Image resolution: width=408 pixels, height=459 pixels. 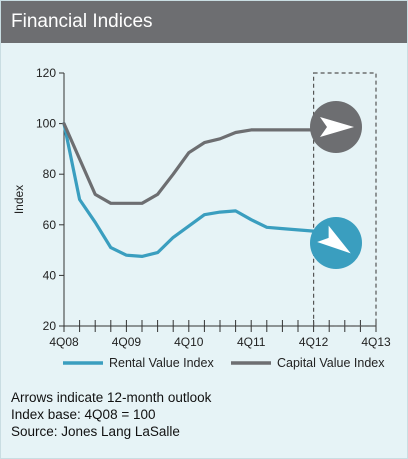 I want to click on y-tick-label: 20, so click(x=50, y=326).